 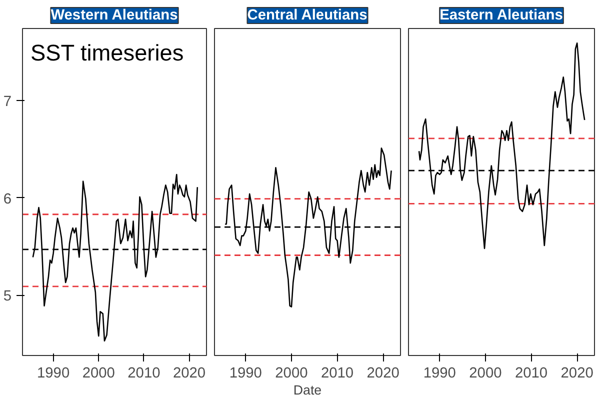 I want to click on annotation: SST timeseries, so click(x=107, y=53).